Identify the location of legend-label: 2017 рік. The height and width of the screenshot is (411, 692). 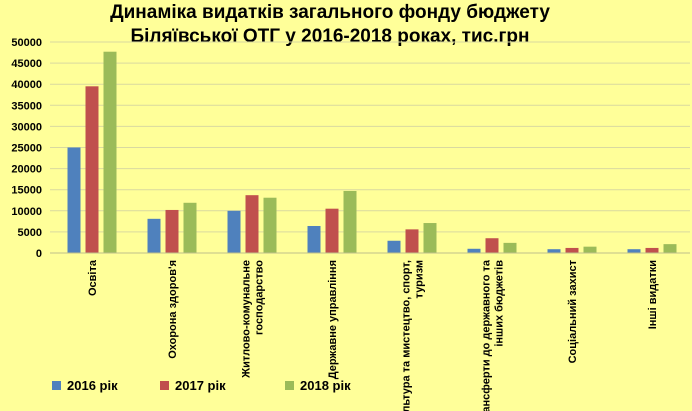
(200, 385).